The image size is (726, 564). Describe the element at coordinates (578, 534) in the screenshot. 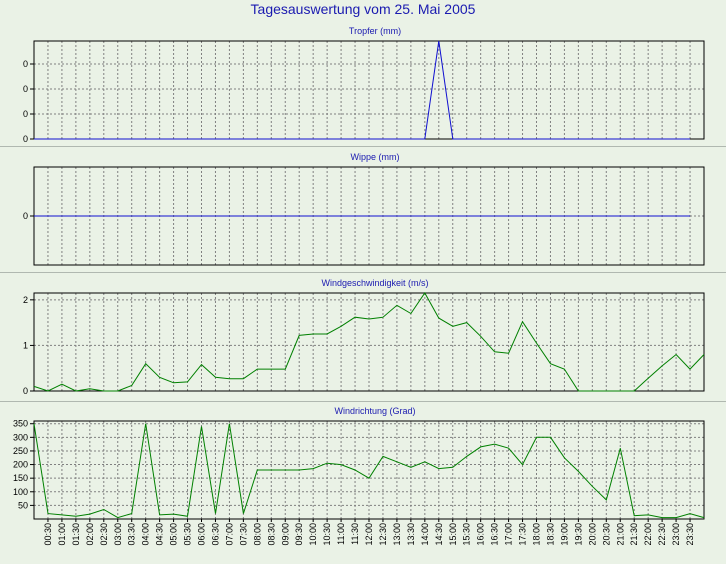

I see `x-tick-label: 19:30` at that location.